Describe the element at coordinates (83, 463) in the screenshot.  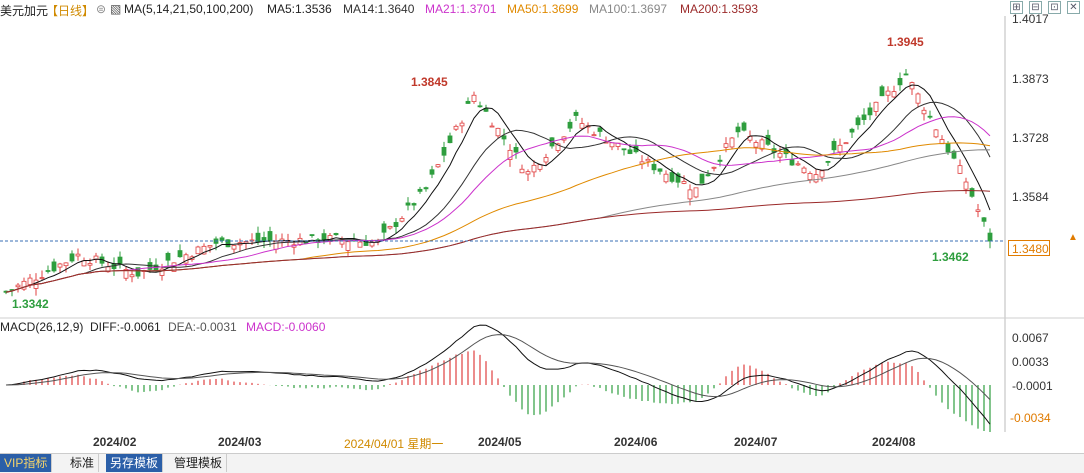
I see `tab-standard: 标准` at that location.